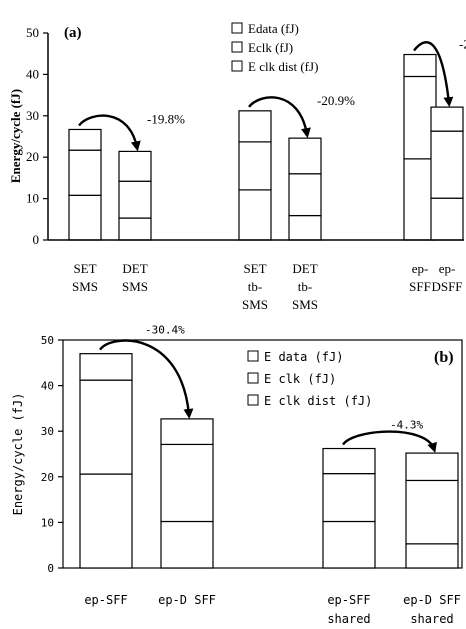 The width and height of the screenshot is (466, 629). I want to click on x-tick-label: SFF, so click(420, 286).